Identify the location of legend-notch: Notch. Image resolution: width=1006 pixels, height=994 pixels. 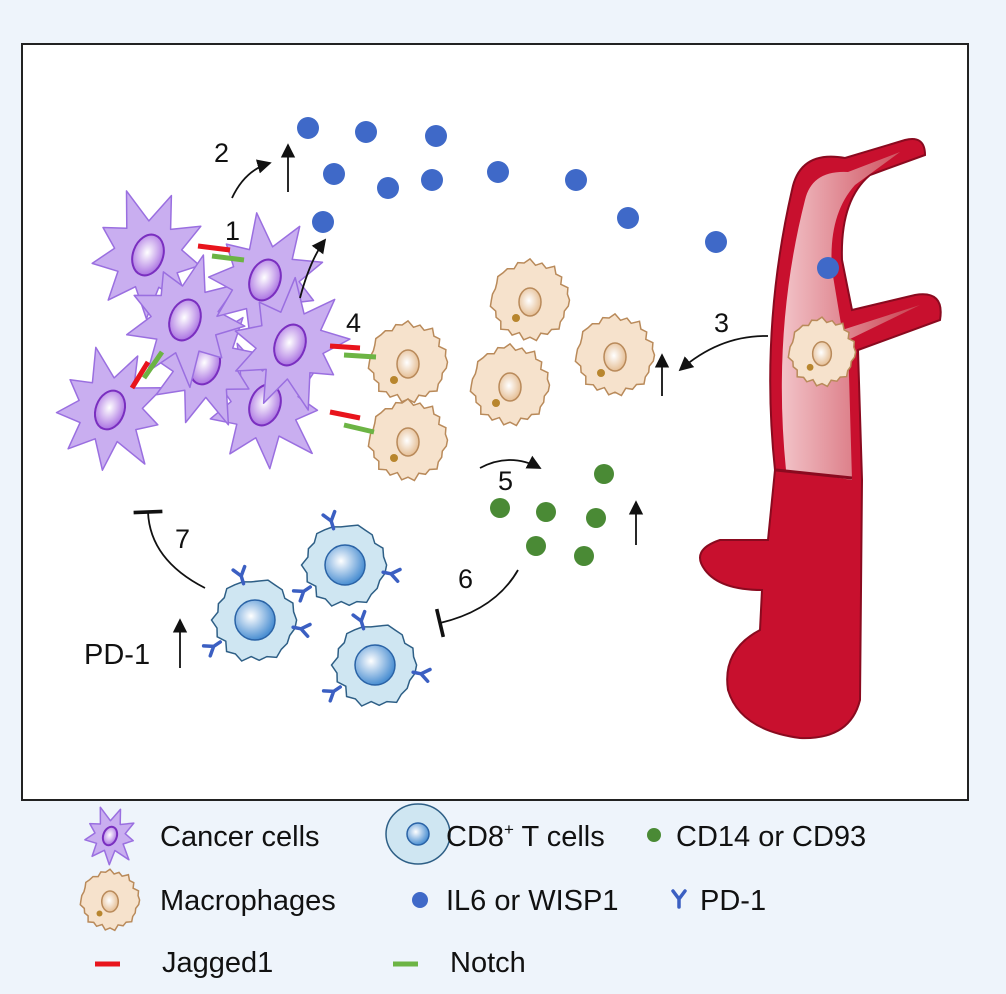
(488, 963).